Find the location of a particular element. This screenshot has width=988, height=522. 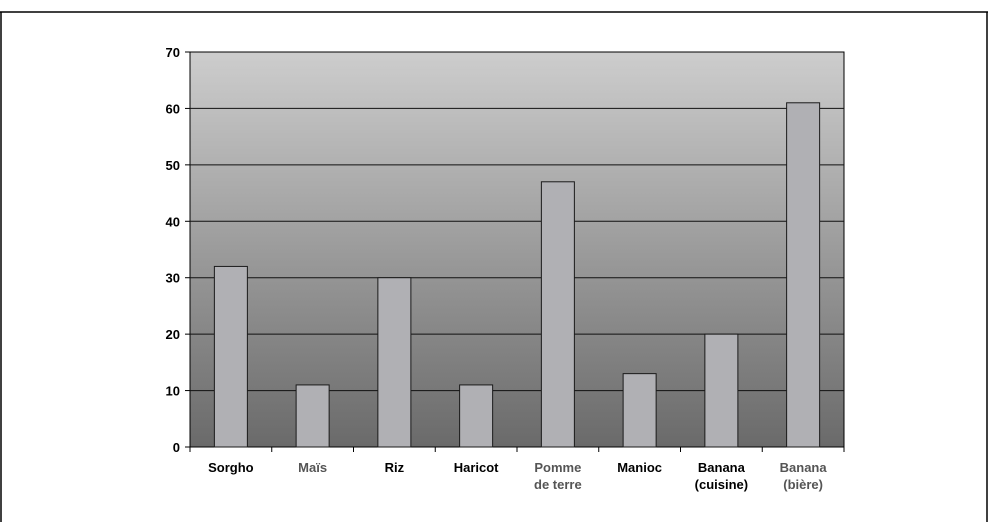

x-category-label-line: Maïs is located at coordinates (312, 467).